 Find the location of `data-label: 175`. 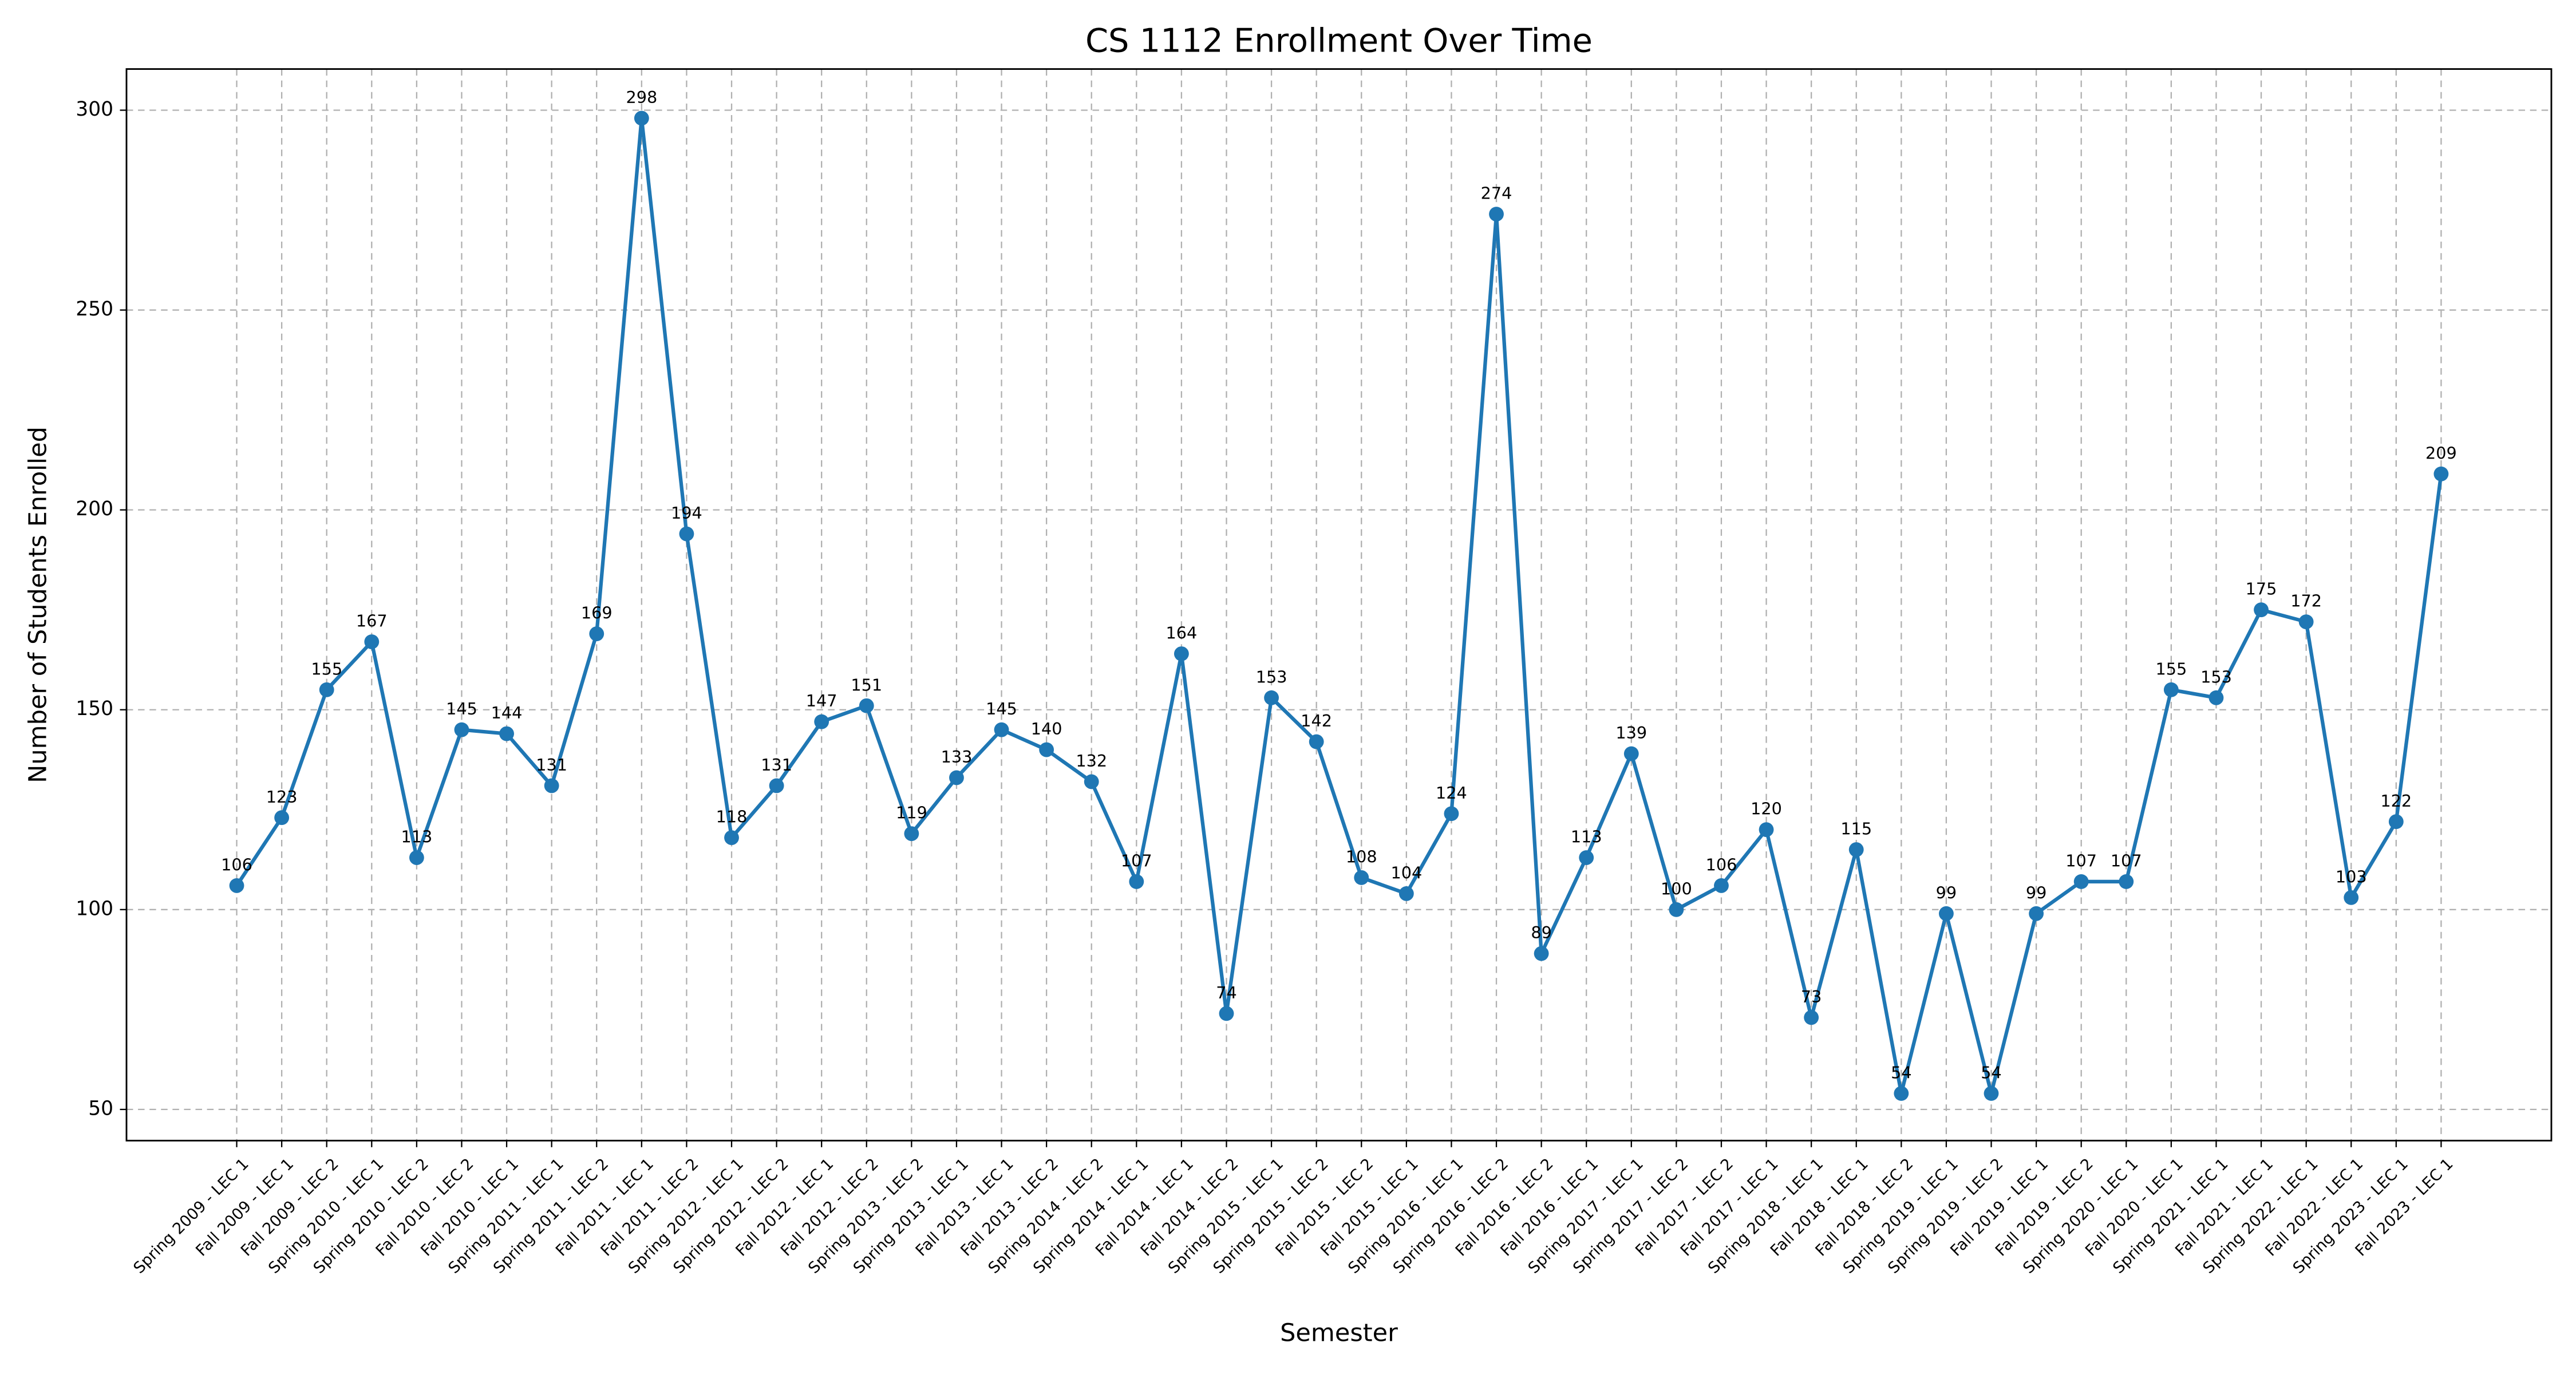

data-label: 175 is located at coordinates (2261, 589).